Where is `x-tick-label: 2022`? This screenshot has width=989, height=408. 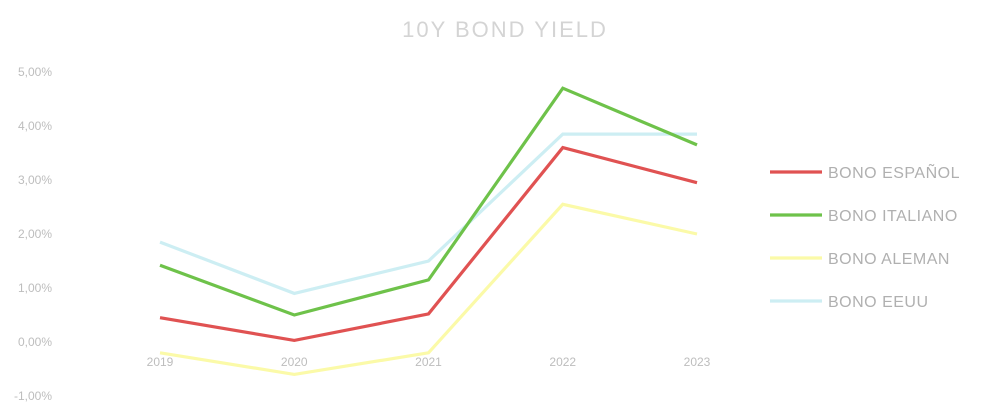
x-tick-label: 2022 is located at coordinates (562, 362).